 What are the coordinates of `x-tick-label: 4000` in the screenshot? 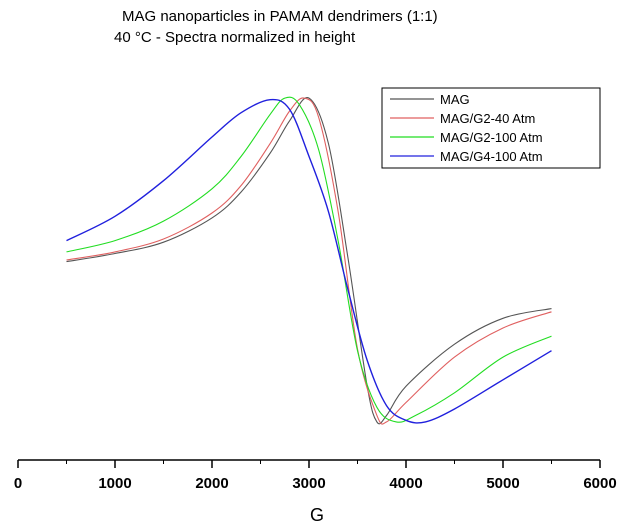 It's located at (405, 483).